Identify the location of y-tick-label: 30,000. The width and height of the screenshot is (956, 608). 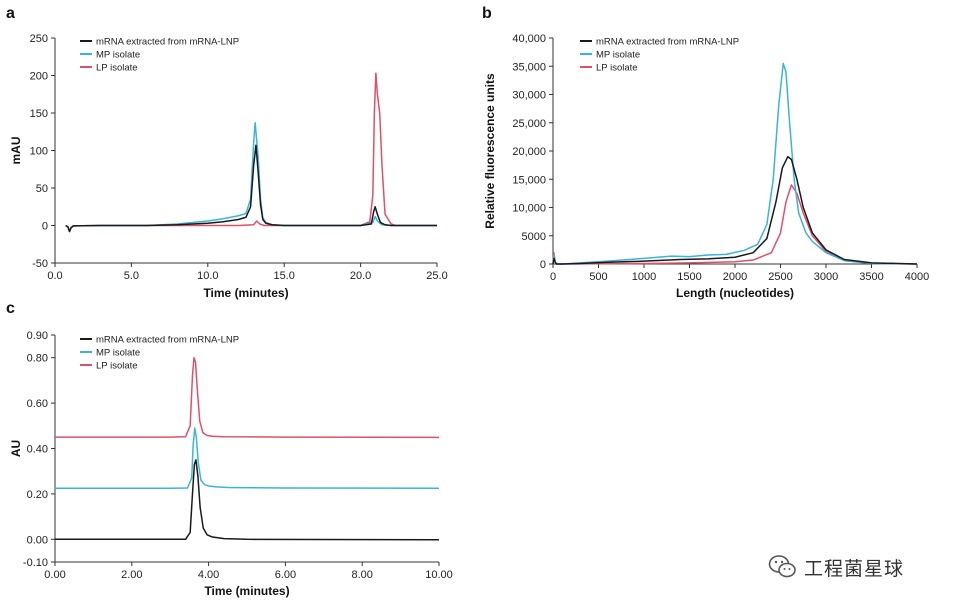
(529, 96).